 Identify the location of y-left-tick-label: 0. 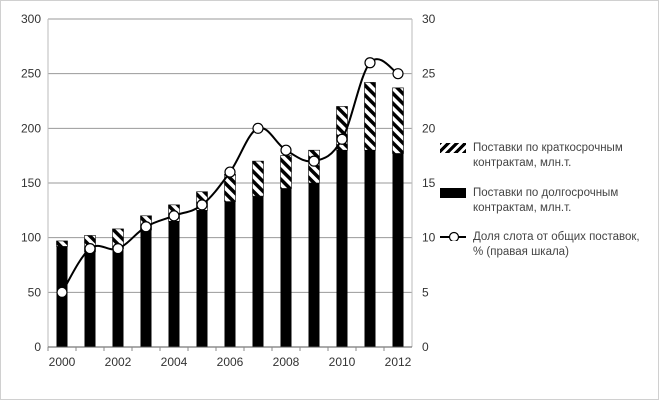
(37, 347).